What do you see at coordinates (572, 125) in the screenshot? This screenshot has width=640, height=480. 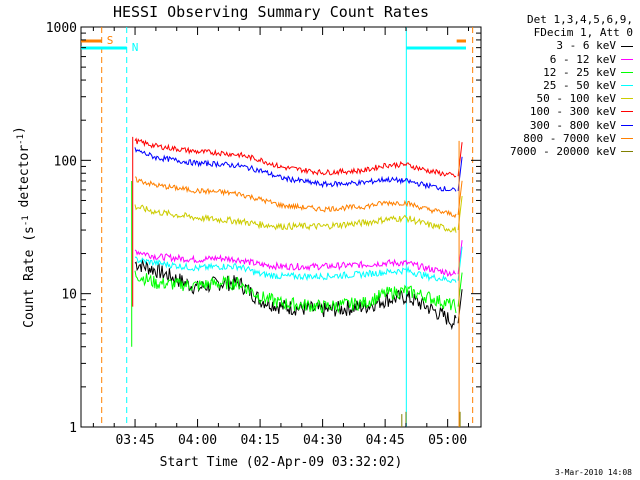 I see `legend-label: 300 - 800 keV` at bounding box center [572, 125].